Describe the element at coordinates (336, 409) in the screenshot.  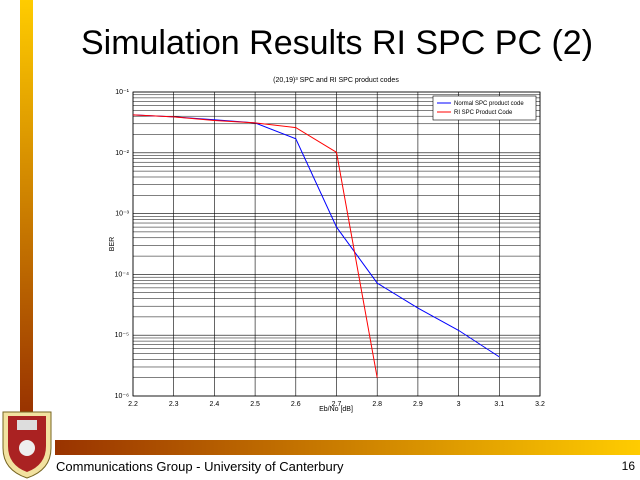
I see `x-axis-label: Eb/No [dB]` at that location.